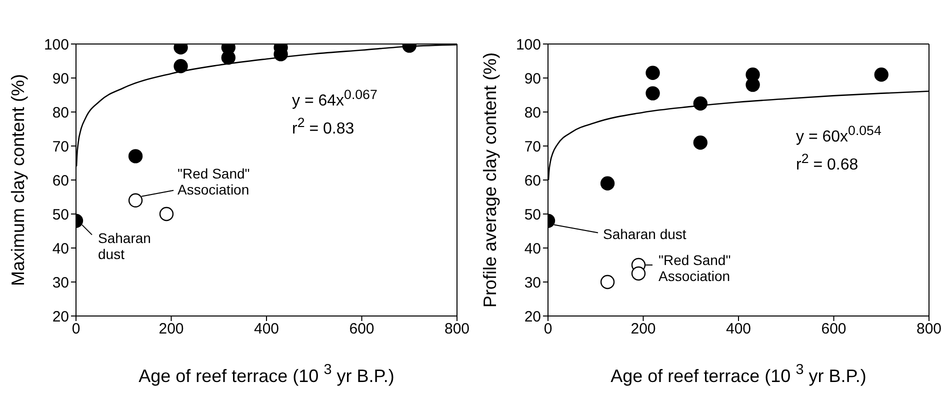 The width and height of the screenshot is (942, 405). Describe the element at coordinates (490, 180) in the screenshot. I see `y-axis-title: Profile average clay content (%)` at that location.